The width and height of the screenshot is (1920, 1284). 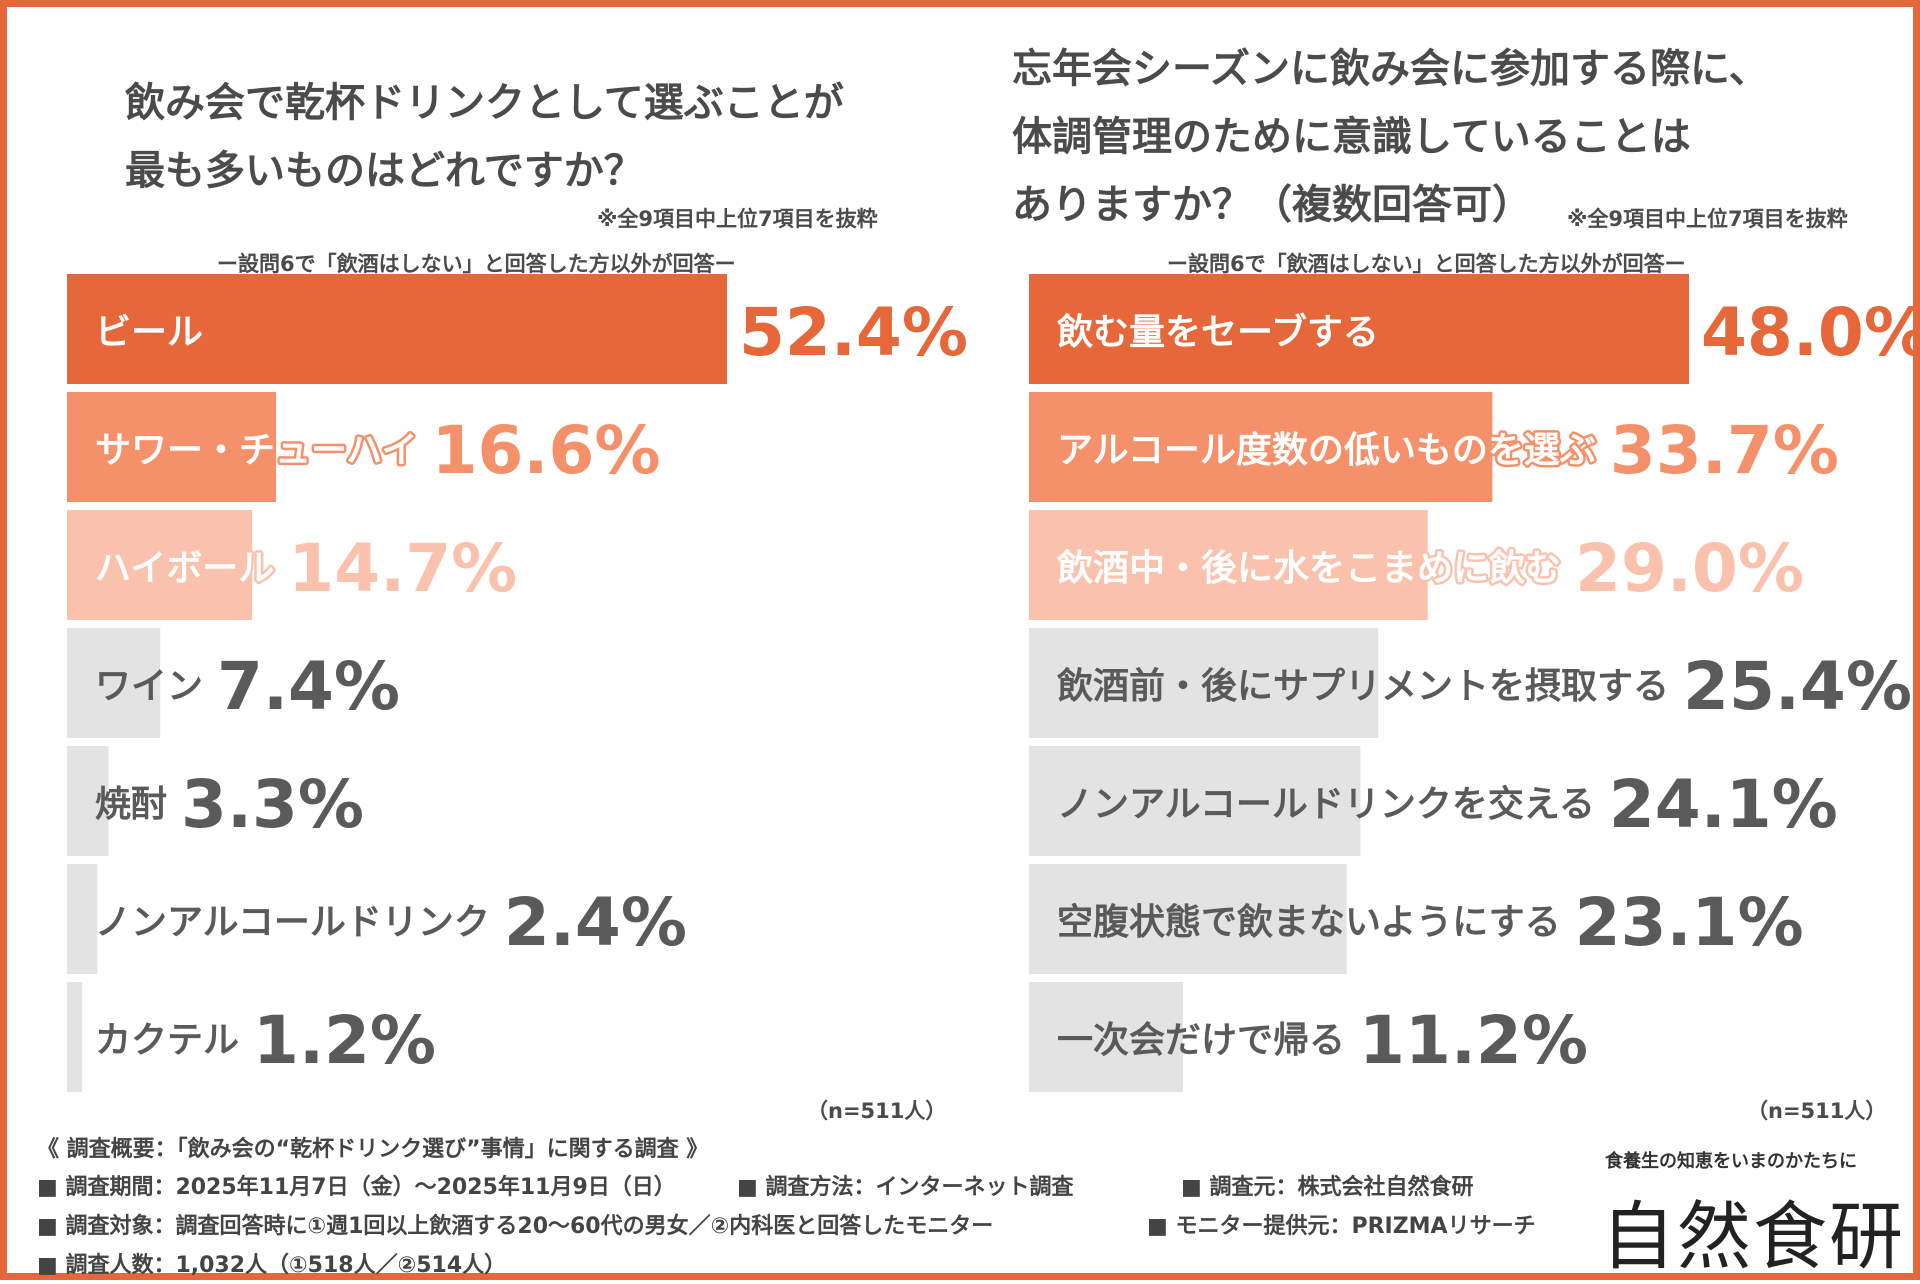 I want to click on value-label-4: 7.4%, so click(x=308, y=686).